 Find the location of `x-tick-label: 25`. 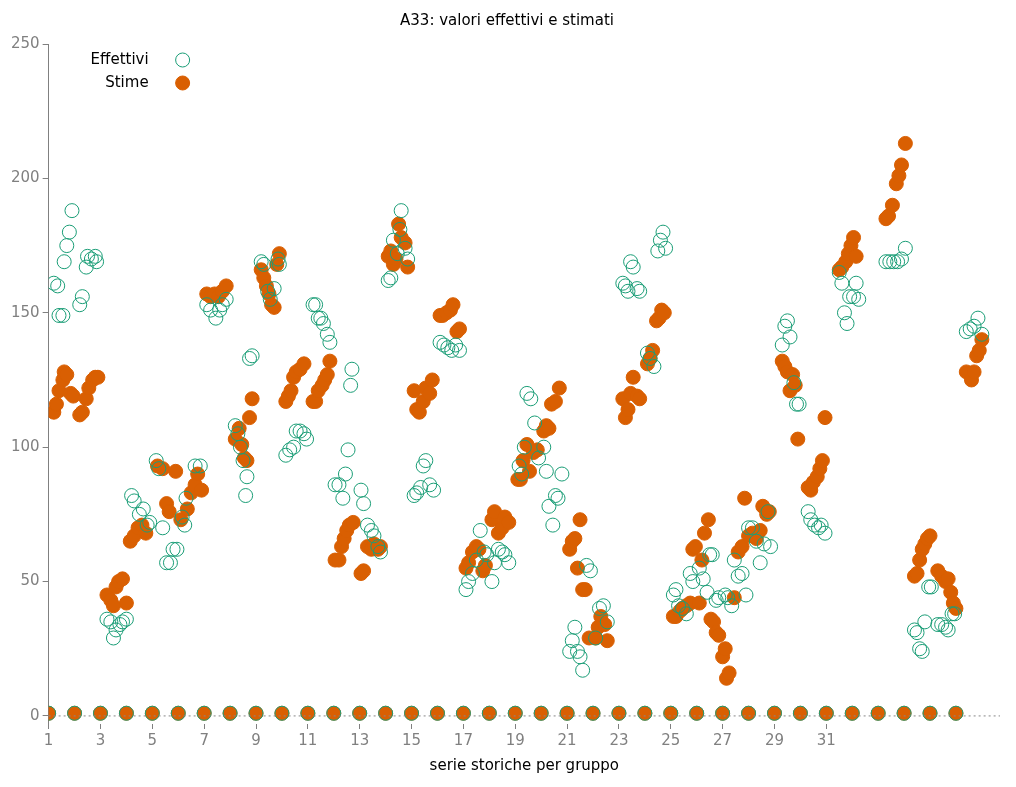

x-tick-label: 25 is located at coordinates (671, 739).